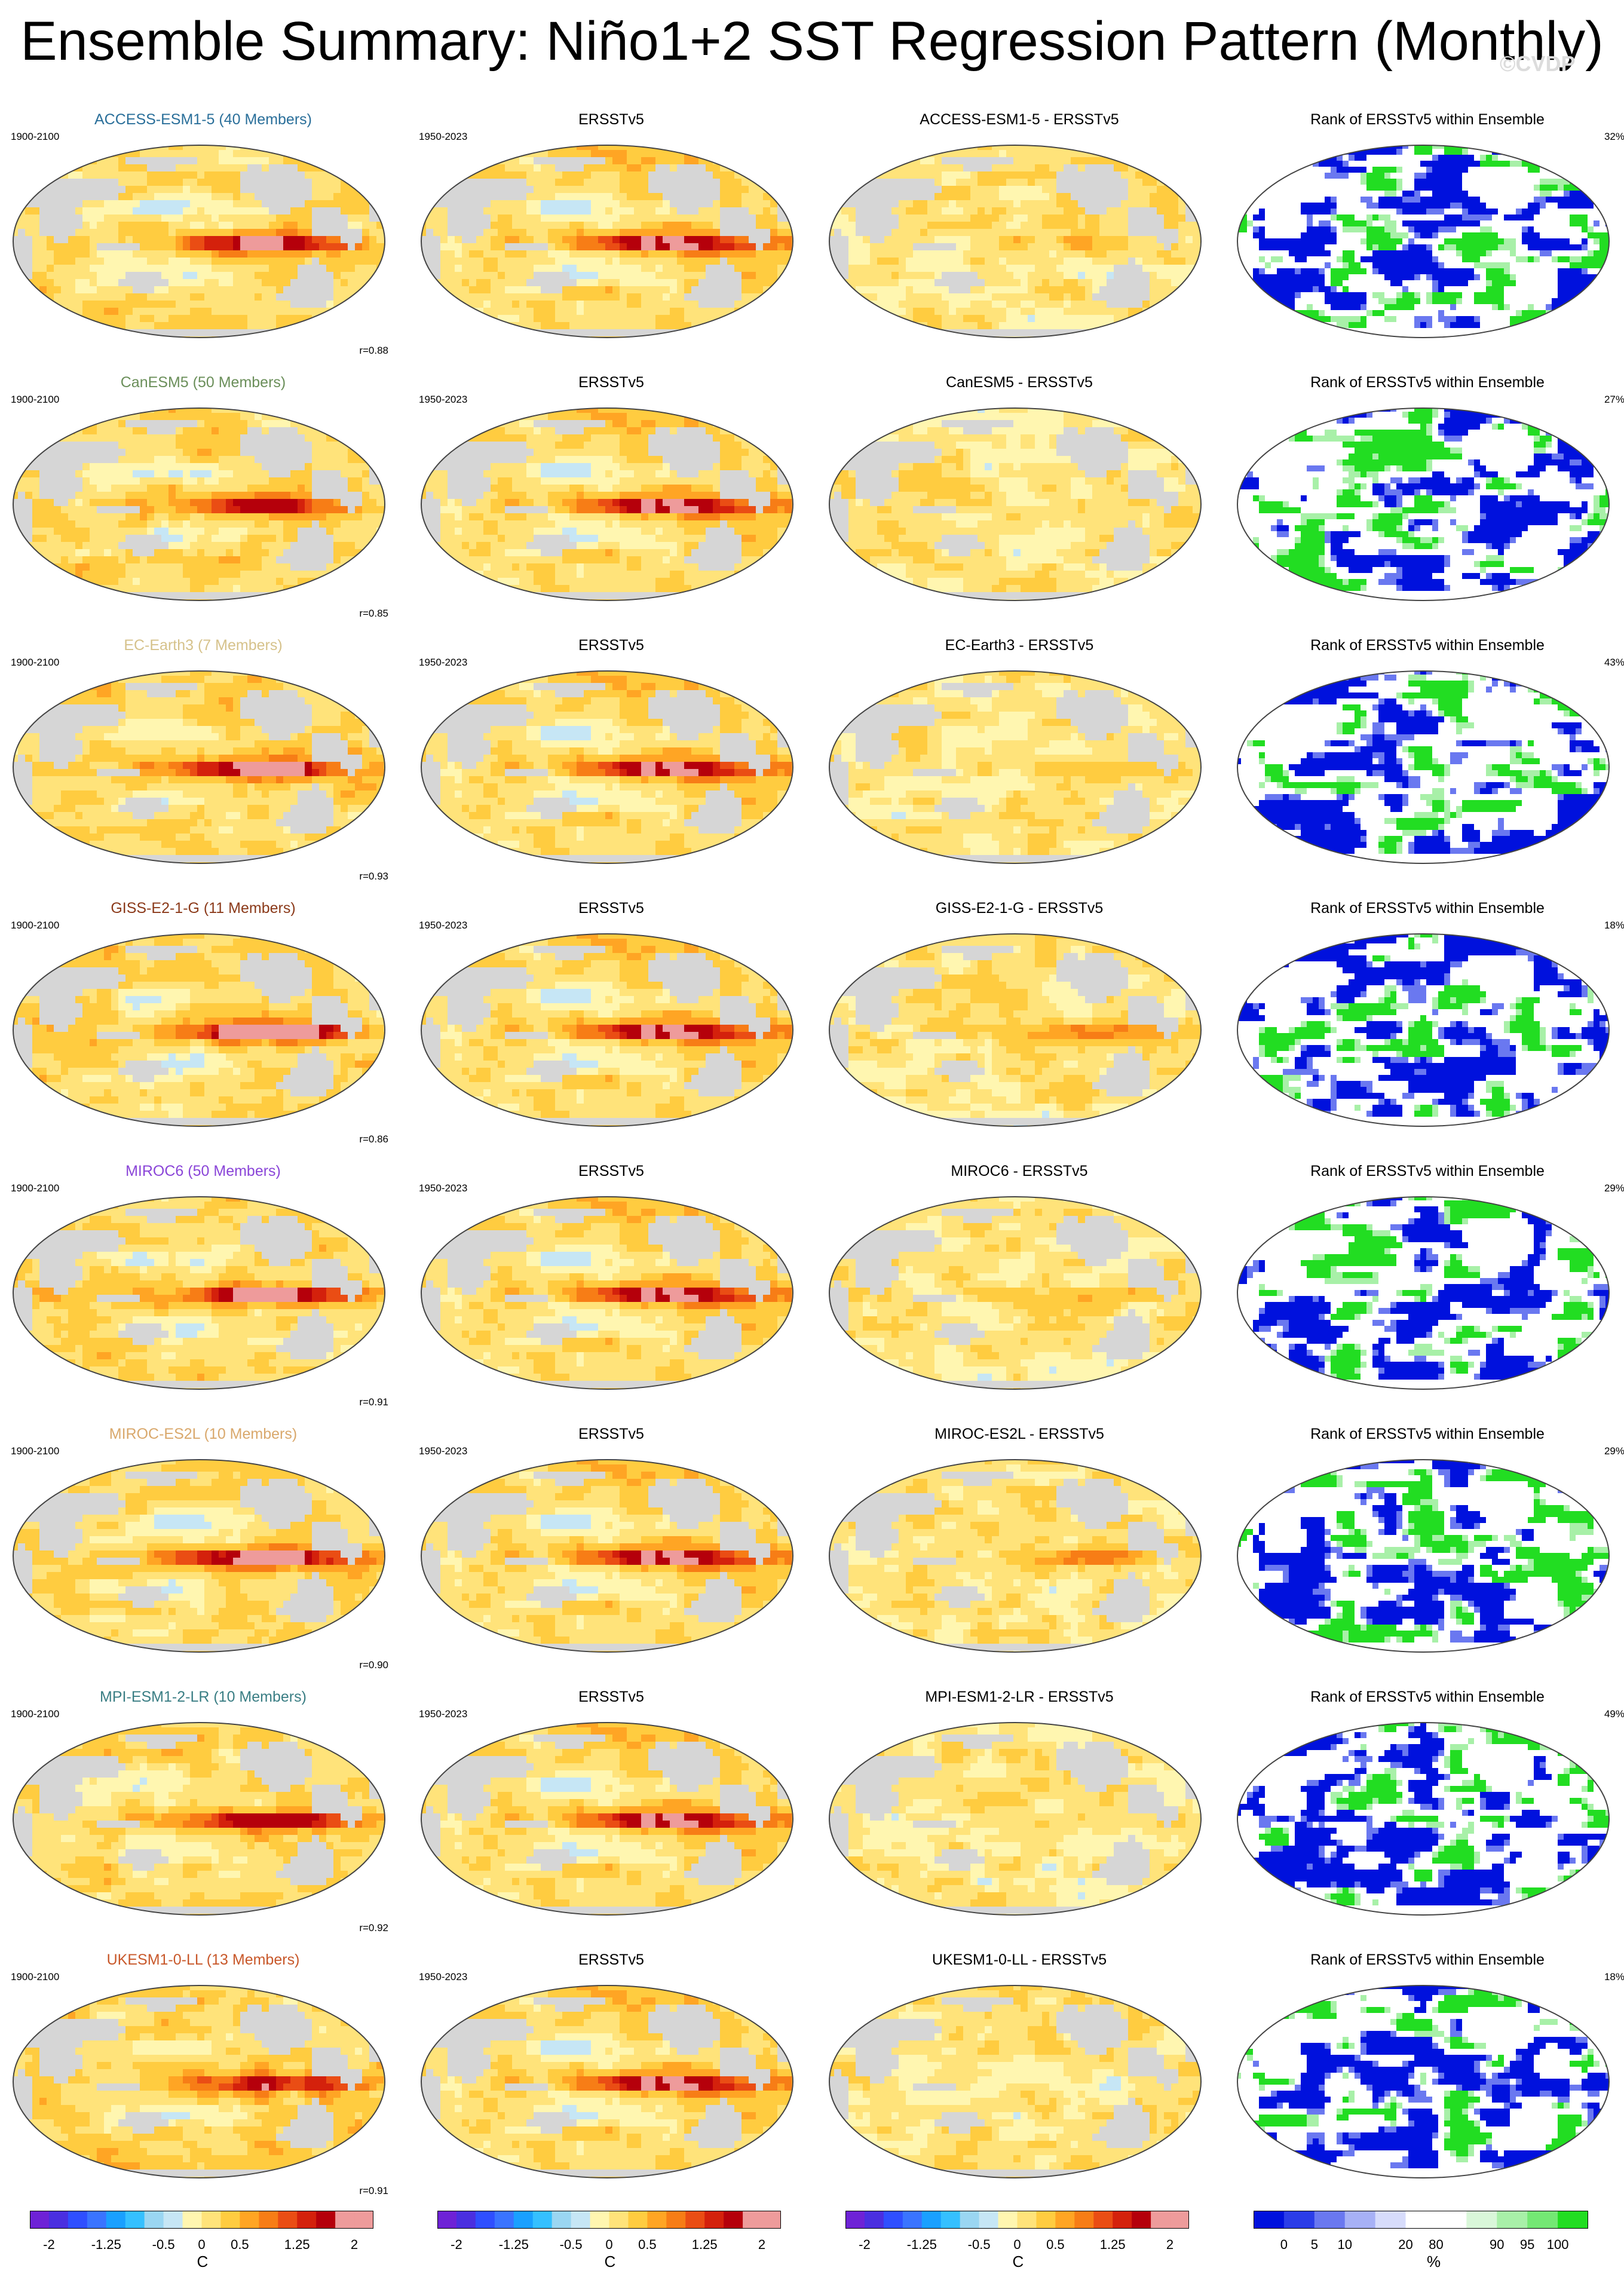 This screenshot has height=2289, width=1624. I want to click on map-outline, so click(607, 241).